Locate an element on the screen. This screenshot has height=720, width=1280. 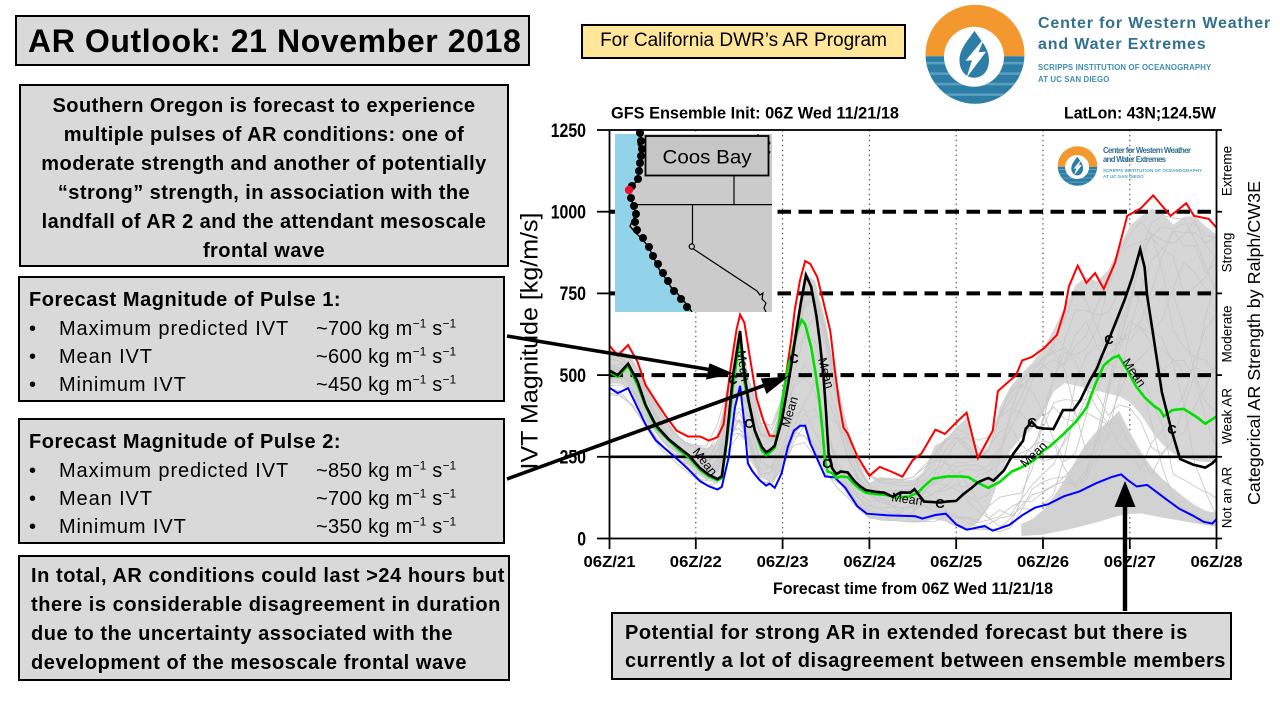
svg-text: Not an AR is located at coordinates (1227, 497).